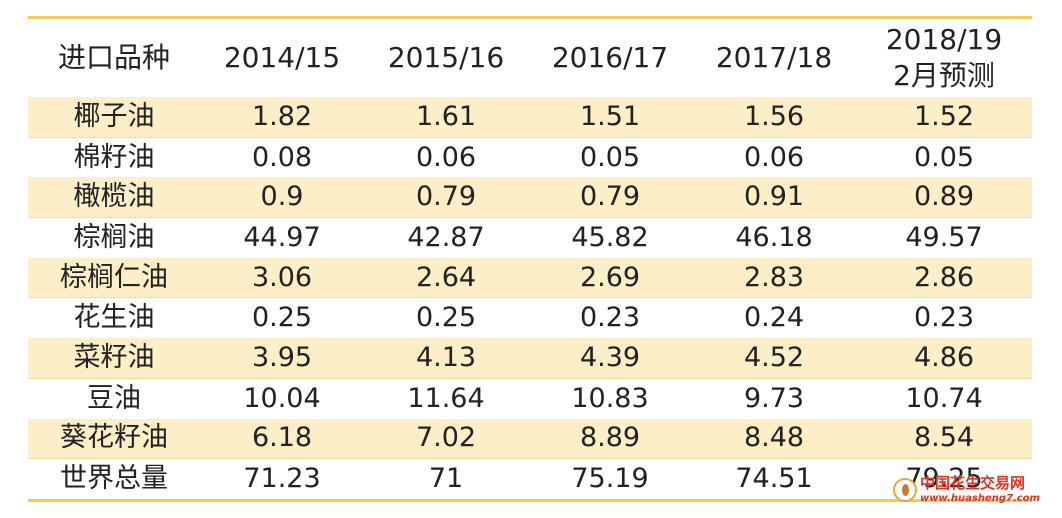 This screenshot has width=1062, height=518. Describe the element at coordinates (114, 278) in the screenshot. I see `row-label: 棕榈仁油` at that location.